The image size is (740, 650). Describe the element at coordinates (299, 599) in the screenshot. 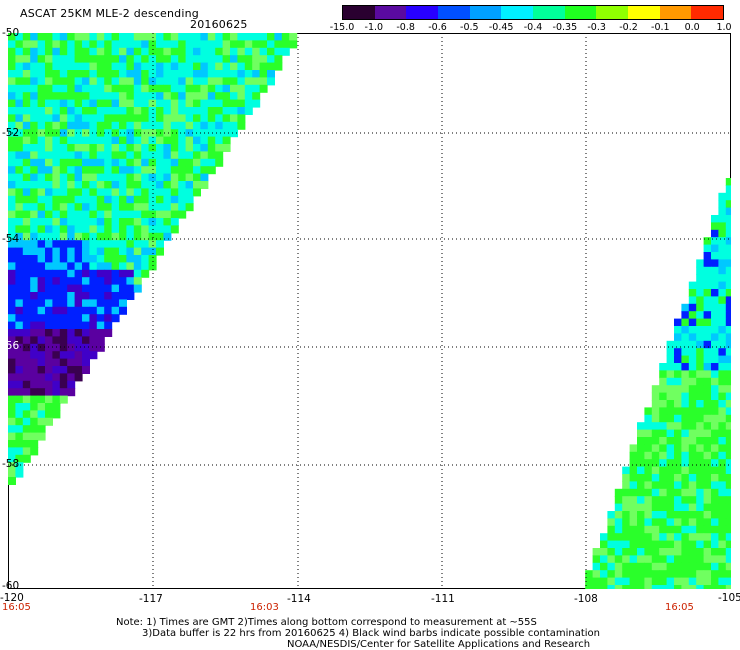

I see `lon-label-114: -114` at that location.